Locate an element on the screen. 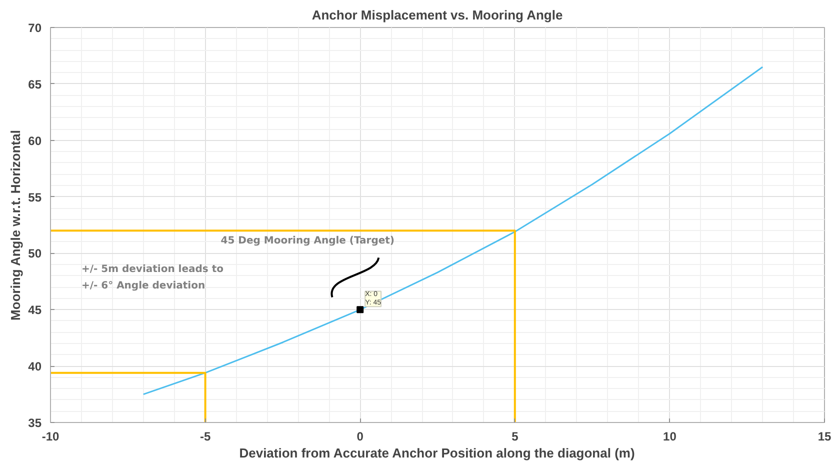  chart-title: Anchor Misplacement vs. Mooring Angle is located at coordinates (437, 15).